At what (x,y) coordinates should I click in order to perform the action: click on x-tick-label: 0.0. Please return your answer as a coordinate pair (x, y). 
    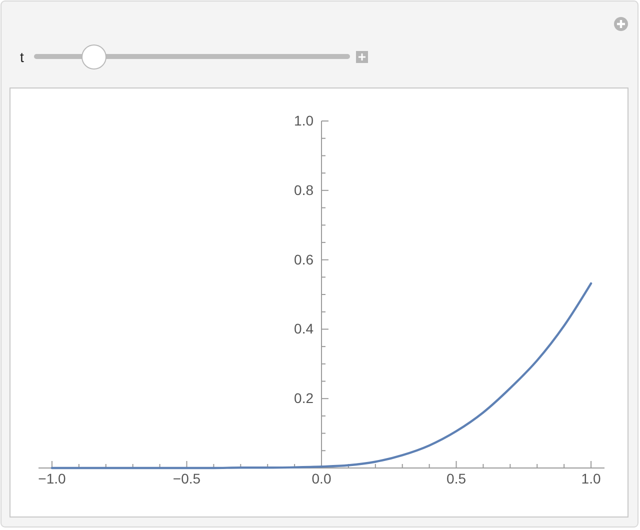
    Looking at the image, I should click on (322, 478).